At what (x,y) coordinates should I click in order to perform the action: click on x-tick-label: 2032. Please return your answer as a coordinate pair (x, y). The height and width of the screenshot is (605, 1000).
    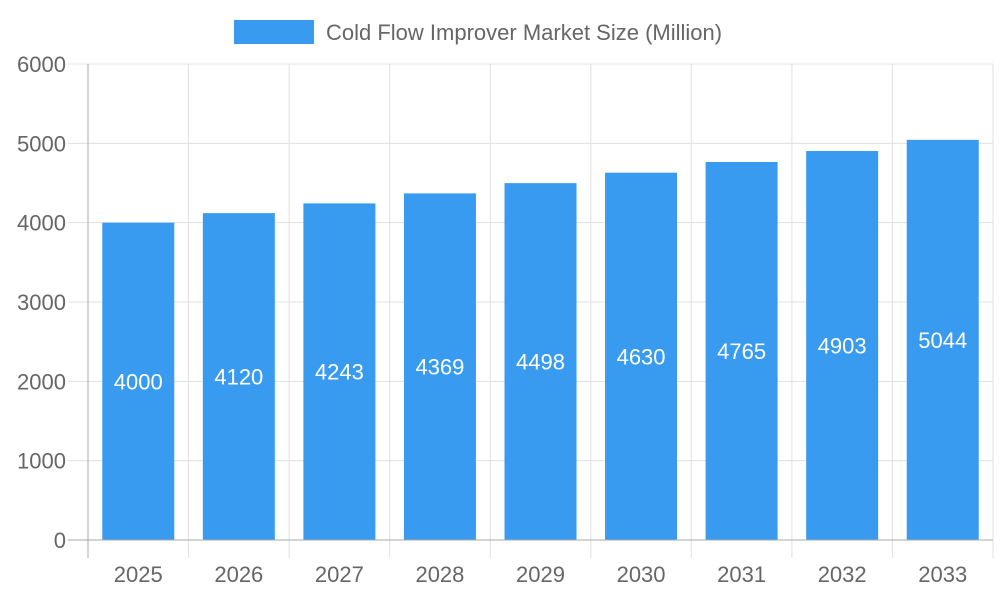
    Looking at the image, I should click on (842, 574).